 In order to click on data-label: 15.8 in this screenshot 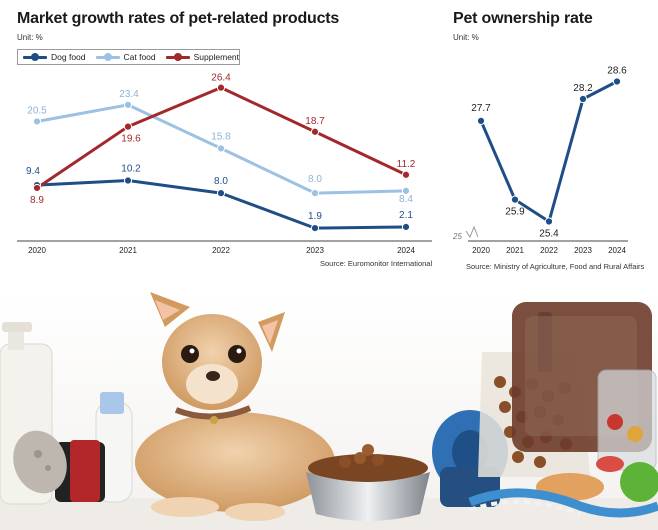, I will do `click(221, 136)`.